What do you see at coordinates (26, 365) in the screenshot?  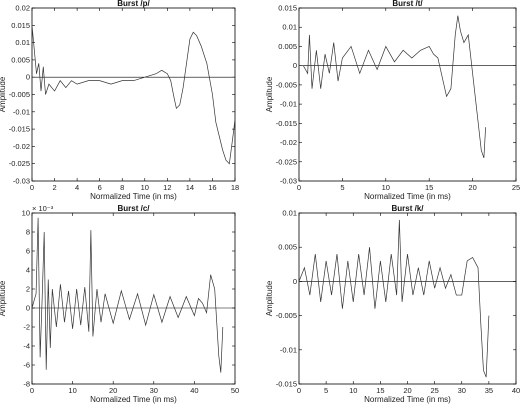 I see `y-tick-label: -6` at bounding box center [26, 365].